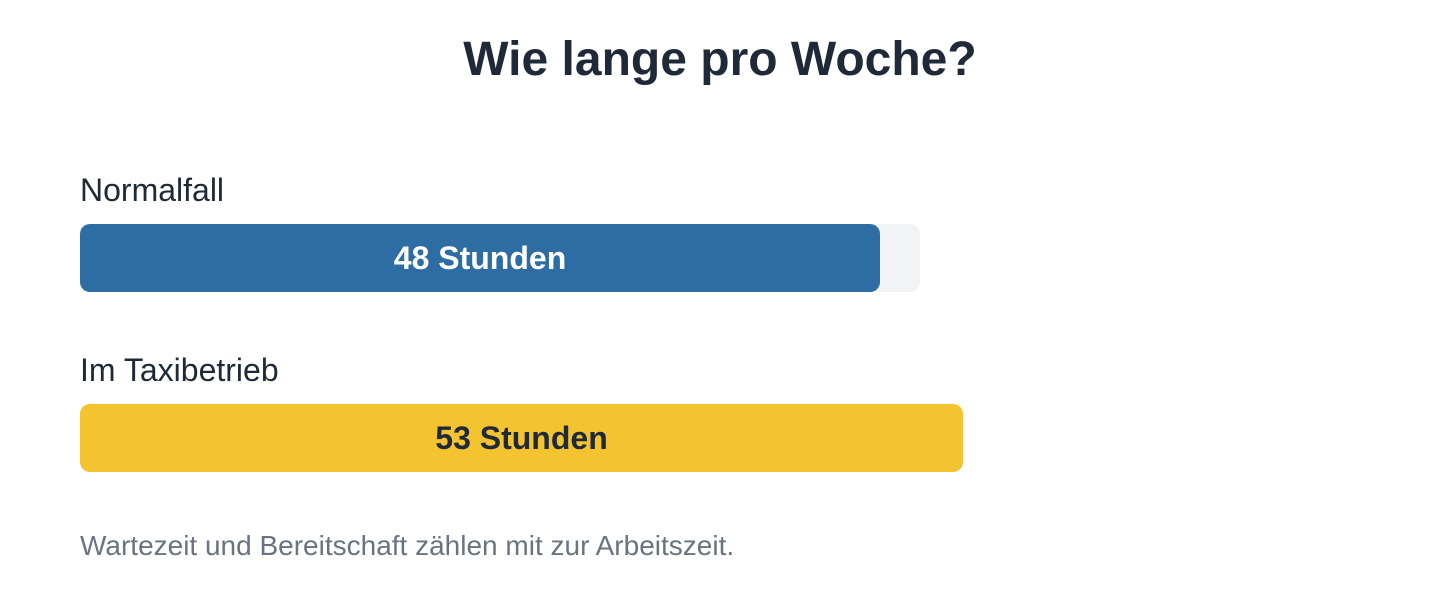  Describe the element at coordinates (720, 59) in the screenshot. I see `page-title: Wie lange pro Woche?` at that location.